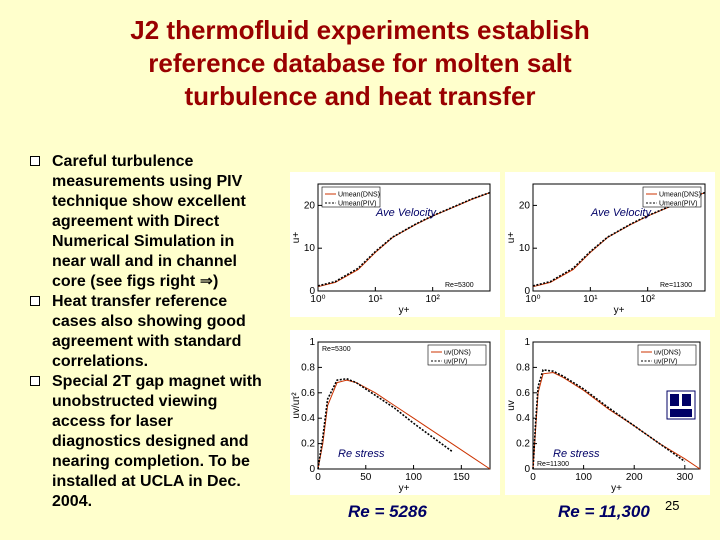  I want to click on bullet-line: installed at UCLA in Dec., so click(146, 481).